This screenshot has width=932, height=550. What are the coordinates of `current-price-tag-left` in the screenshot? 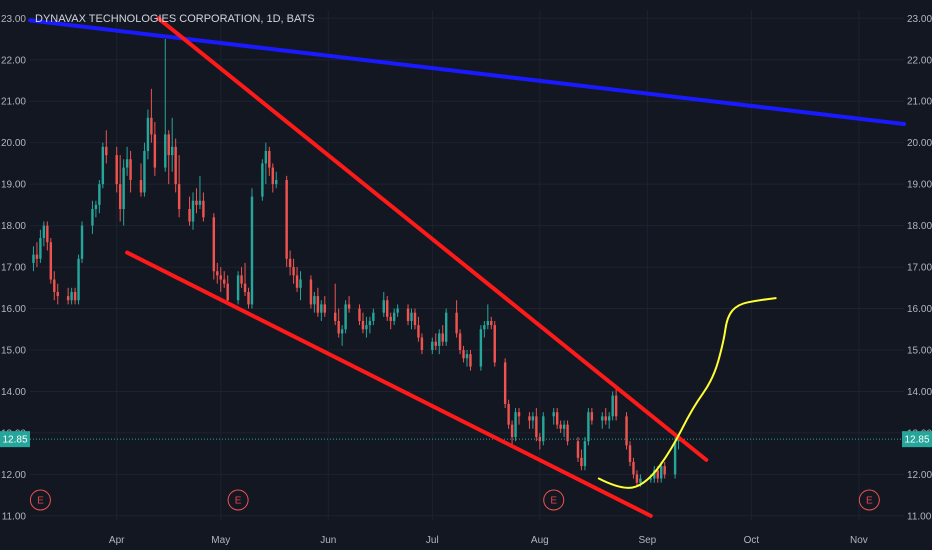 It's located at (15, 439).